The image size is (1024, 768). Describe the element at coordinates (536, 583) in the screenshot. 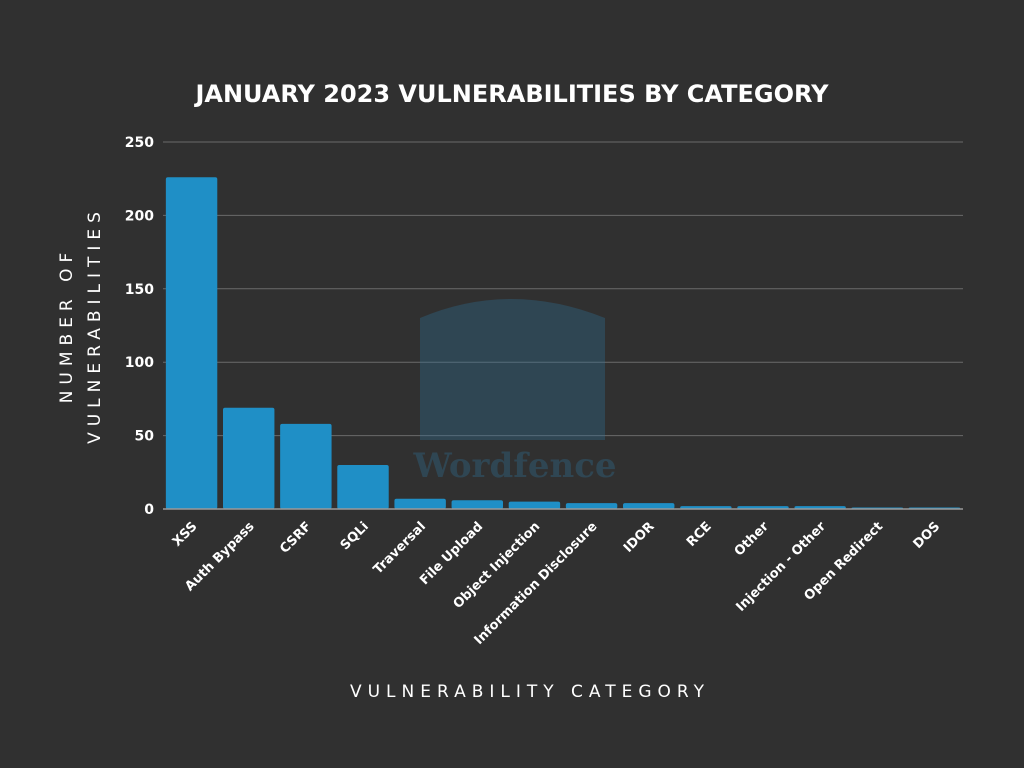

I see `x-tick-label: Information Disclosure` at that location.